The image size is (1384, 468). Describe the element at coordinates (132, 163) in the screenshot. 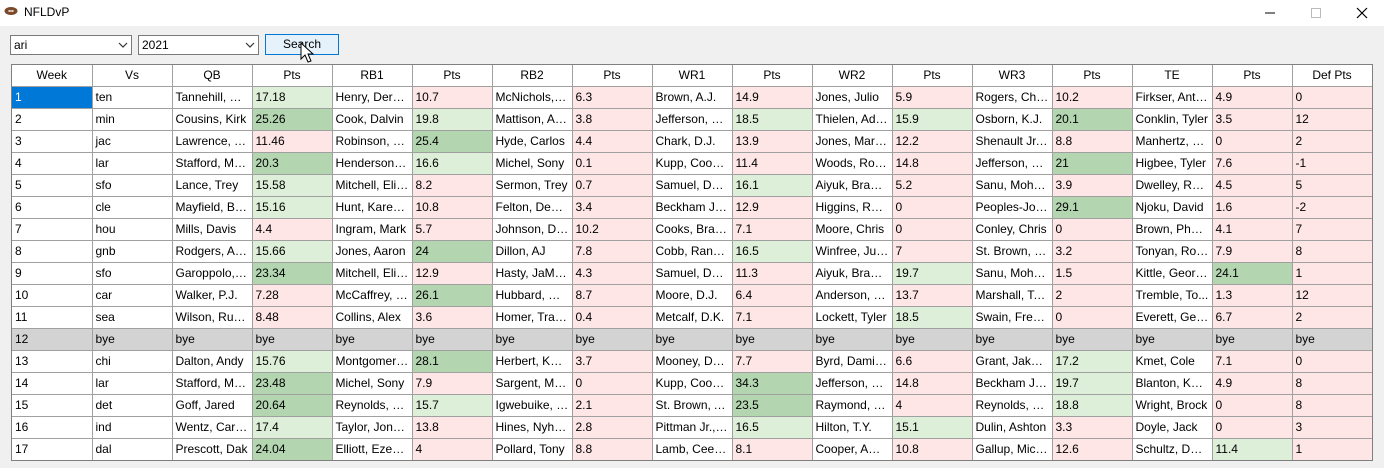

I see `table-cell: lar` at that location.